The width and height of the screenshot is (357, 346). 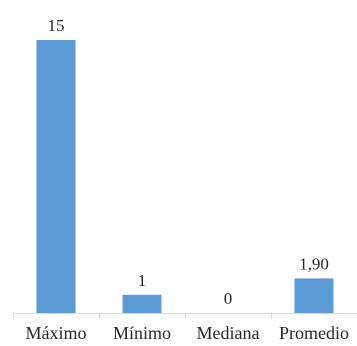 What do you see at coordinates (188, 333) in the screenshot?
I see `category-labels-group: Máximo Mínimo Mediana Promedio` at bounding box center [188, 333].